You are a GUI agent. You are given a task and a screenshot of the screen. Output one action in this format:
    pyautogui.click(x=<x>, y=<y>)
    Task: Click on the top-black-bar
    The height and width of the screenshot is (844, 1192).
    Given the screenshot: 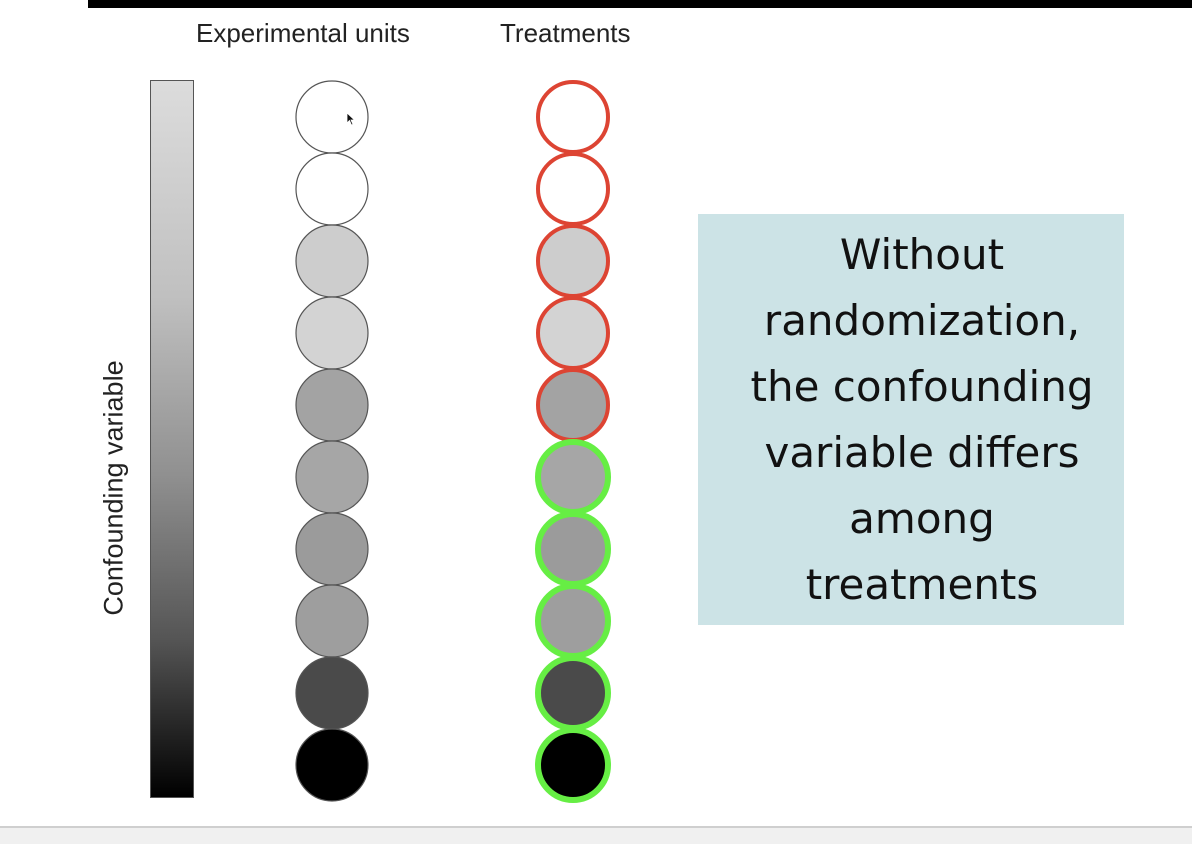 What is the action you would take?
    pyautogui.click(x=640, y=4)
    